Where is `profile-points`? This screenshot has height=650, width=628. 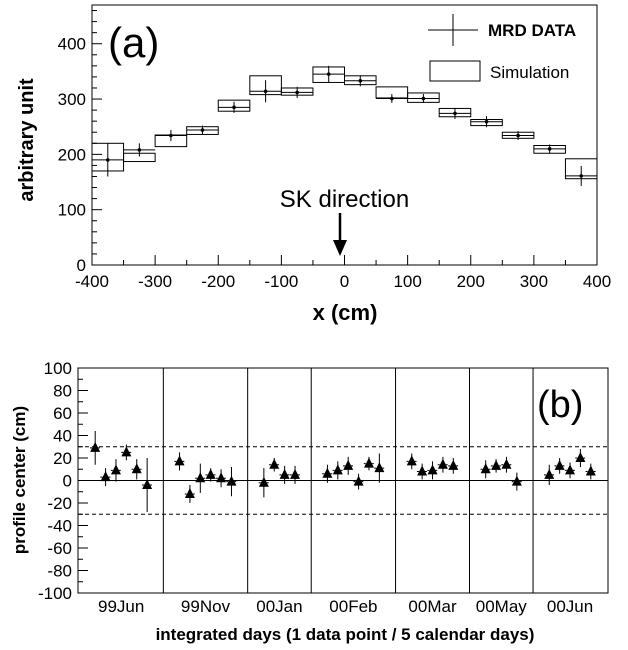
profile-points is located at coordinates (343, 471).